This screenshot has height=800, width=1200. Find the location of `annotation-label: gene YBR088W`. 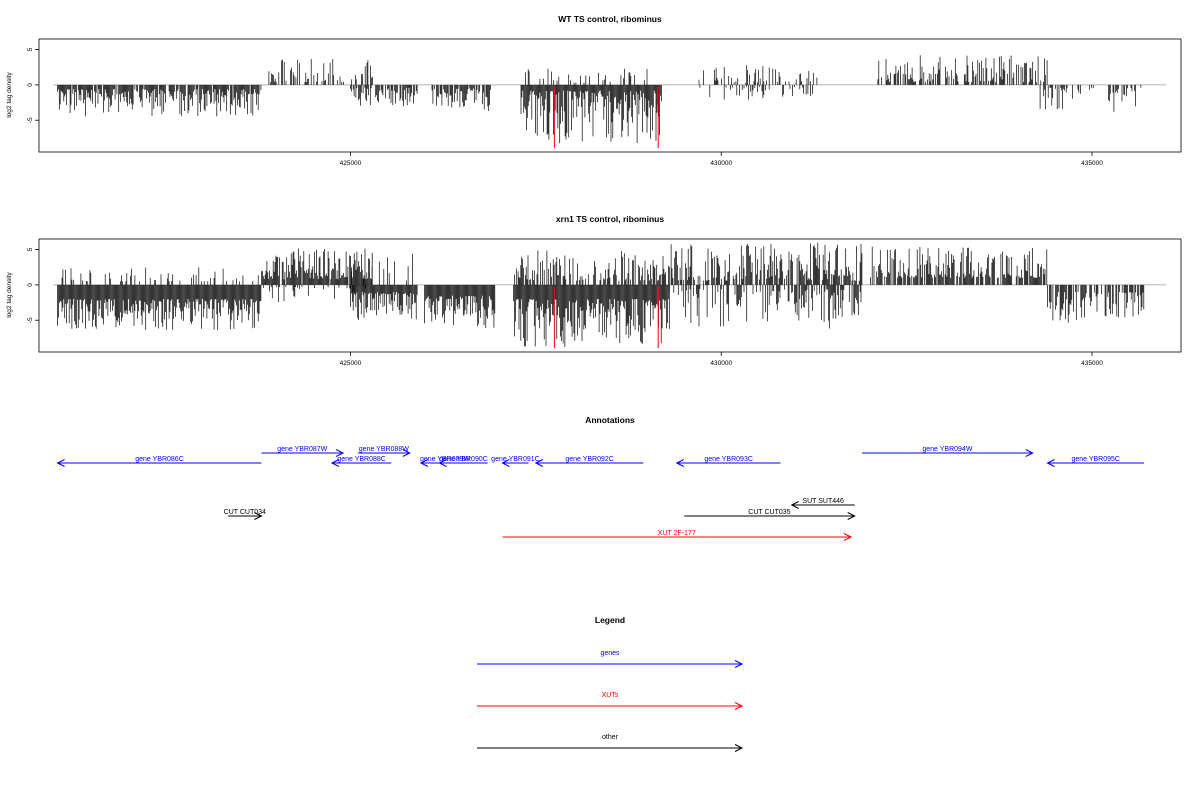

annotation-label: gene YBR088W is located at coordinates (384, 449).